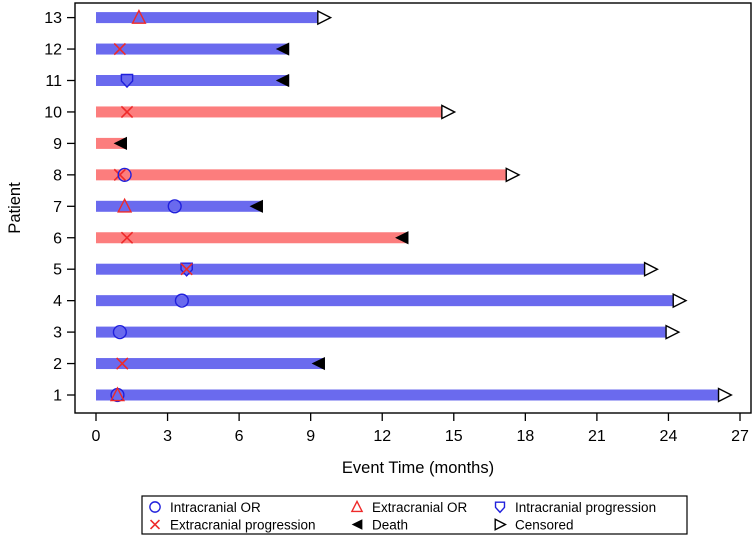 The height and width of the screenshot is (538, 756). Describe the element at coordinates (382, 436) in the screenshot. I see `x-tick-label: 12` at that location.